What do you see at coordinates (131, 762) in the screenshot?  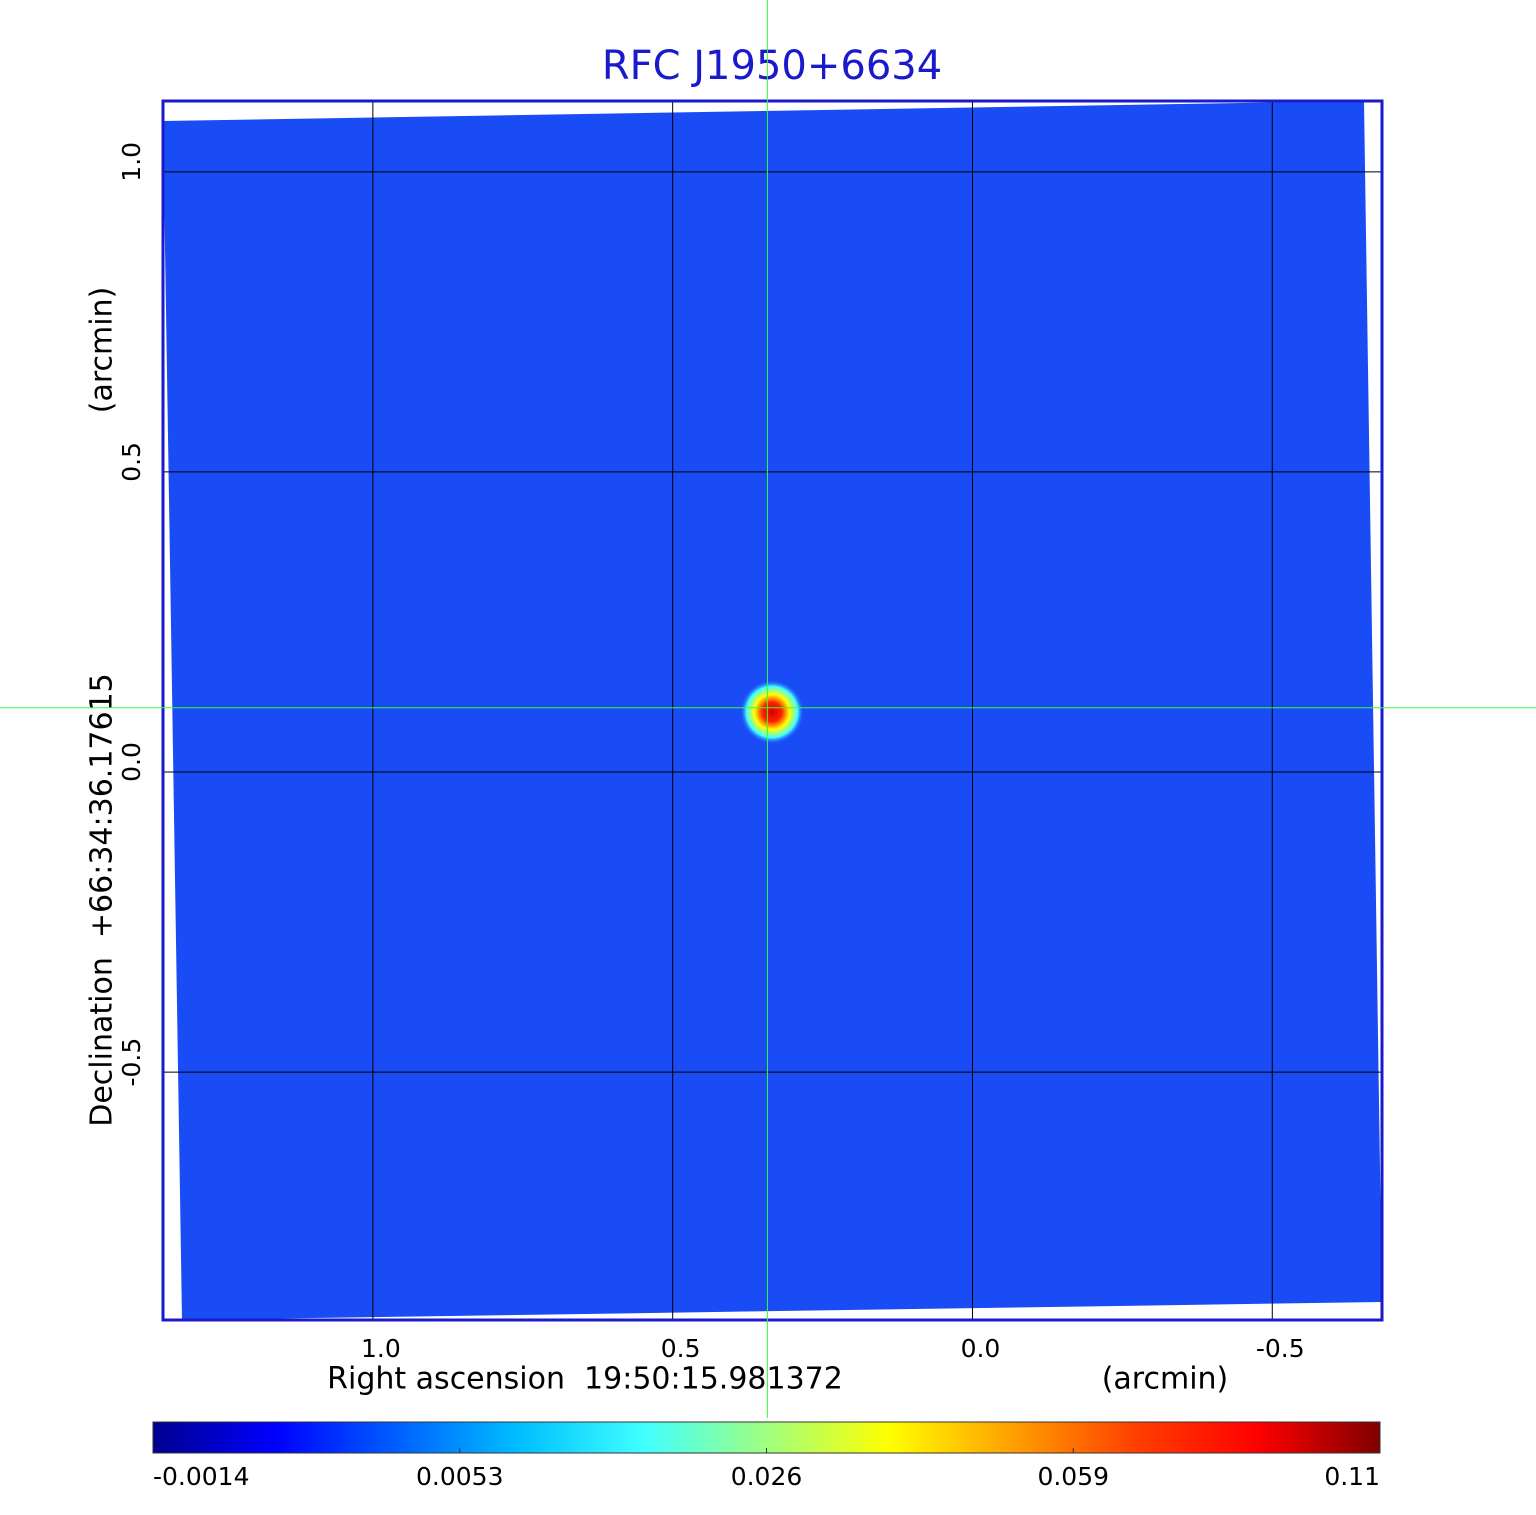 I see `y-tick-label: 0.0` at bounding box center [131, 762].